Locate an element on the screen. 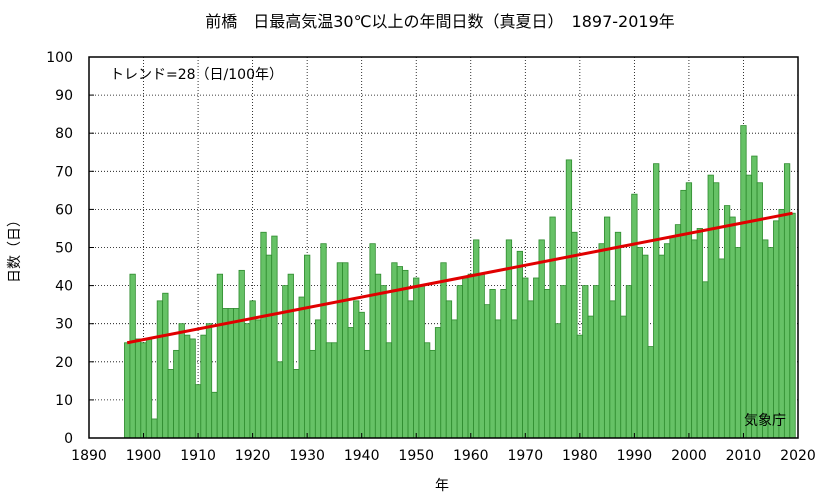 This screenshot has height=498, width=833. y-tick-label: 20 is located at coordinates (64, 363).